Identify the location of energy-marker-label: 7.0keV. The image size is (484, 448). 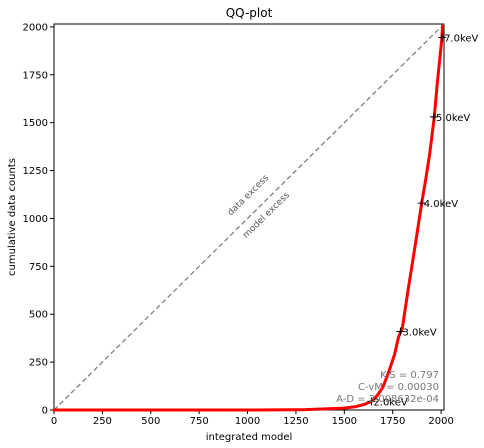
(461, 38).